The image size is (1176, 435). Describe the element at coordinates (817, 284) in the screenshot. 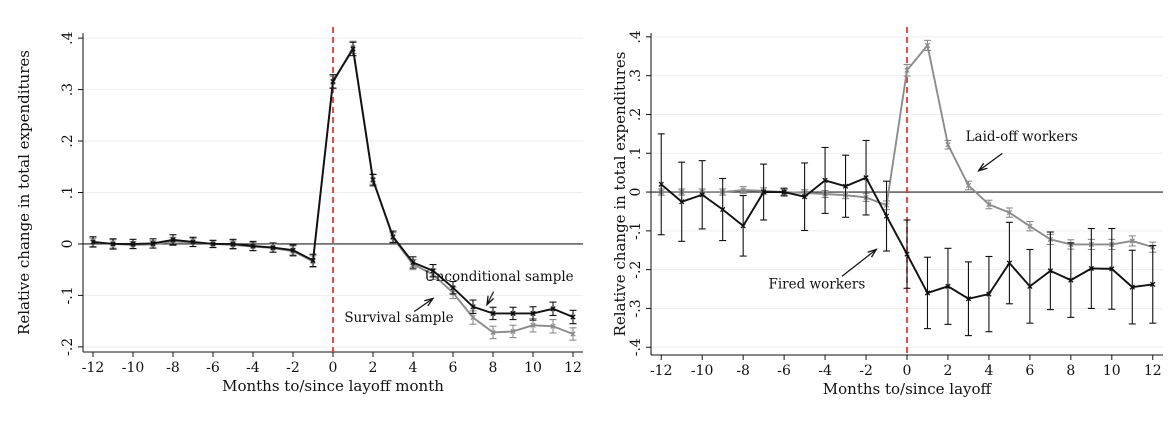

I see `annotation-label: Fired workers` at that location.